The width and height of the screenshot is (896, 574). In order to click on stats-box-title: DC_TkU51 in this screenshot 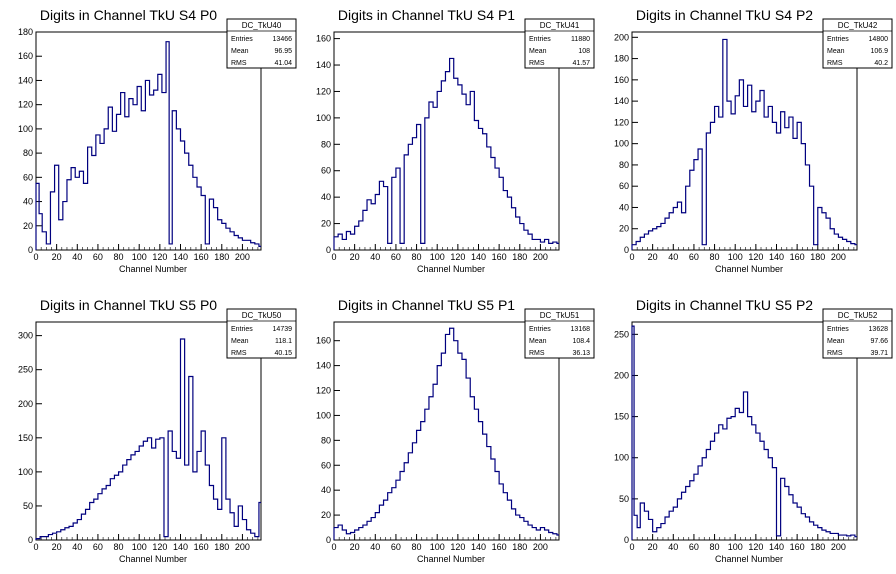, I will do `click(560, 315)`.